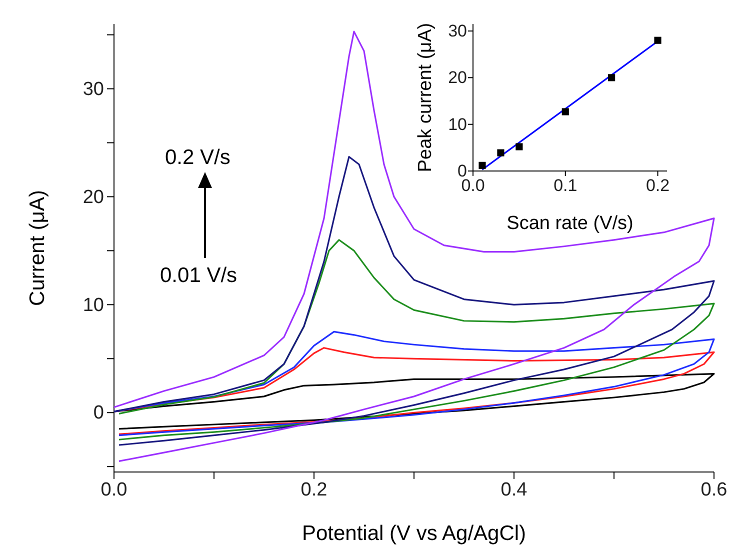 This screenshot has height=550, width=729. I want to click on x-tick-label: 0.0, so click(114, 489).